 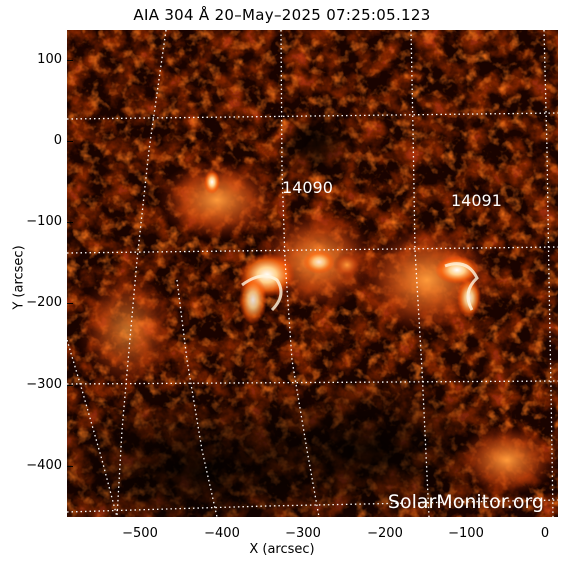 What do you see at coordinates (57, 140) in the screenshot?
I see `y-tick-0: 0` at bounding box center [57, 140].